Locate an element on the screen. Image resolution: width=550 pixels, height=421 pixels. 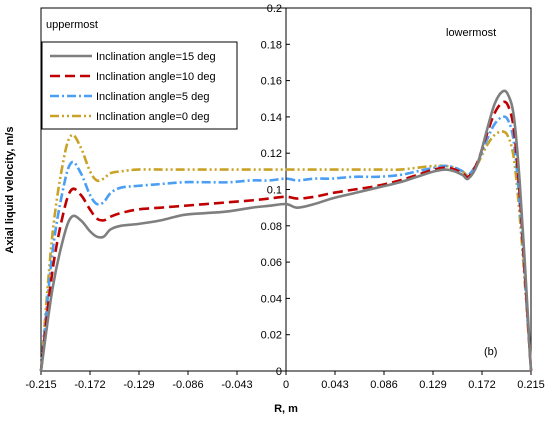
y-tick-label: 0 is located at coordinates (279, 372).